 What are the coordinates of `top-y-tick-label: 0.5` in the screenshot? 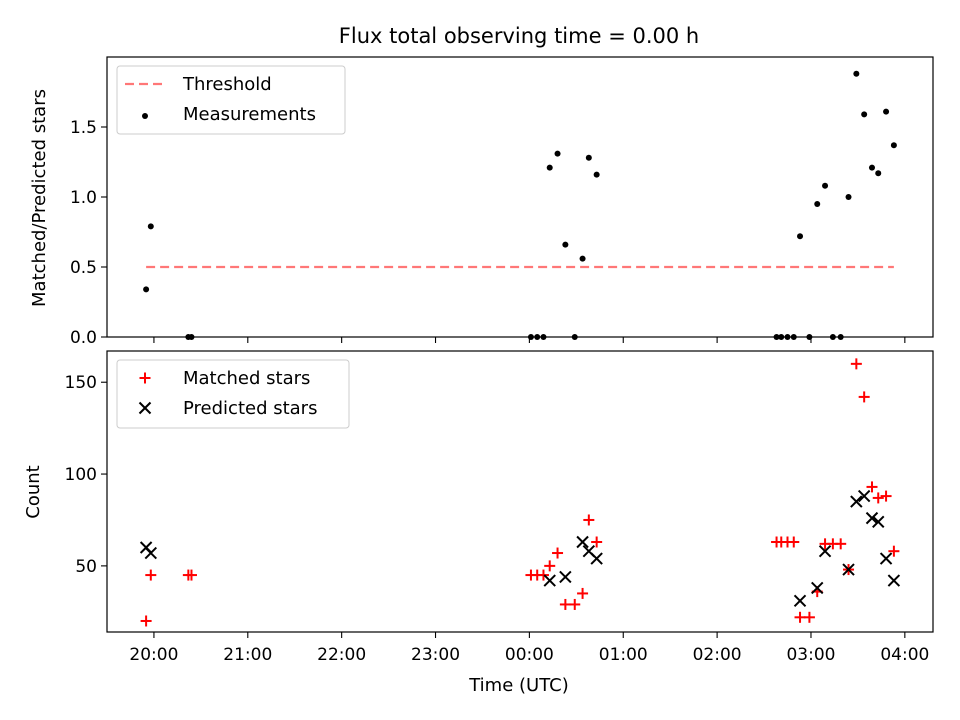 It's located at (83, 268).